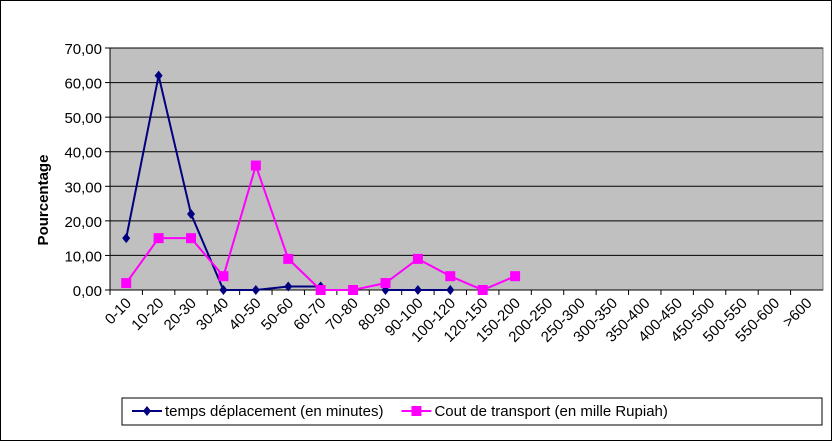  Describe the element at coordinates (83, 222) in the screenshot. I see `y-tick-label: 20,00` at that location.